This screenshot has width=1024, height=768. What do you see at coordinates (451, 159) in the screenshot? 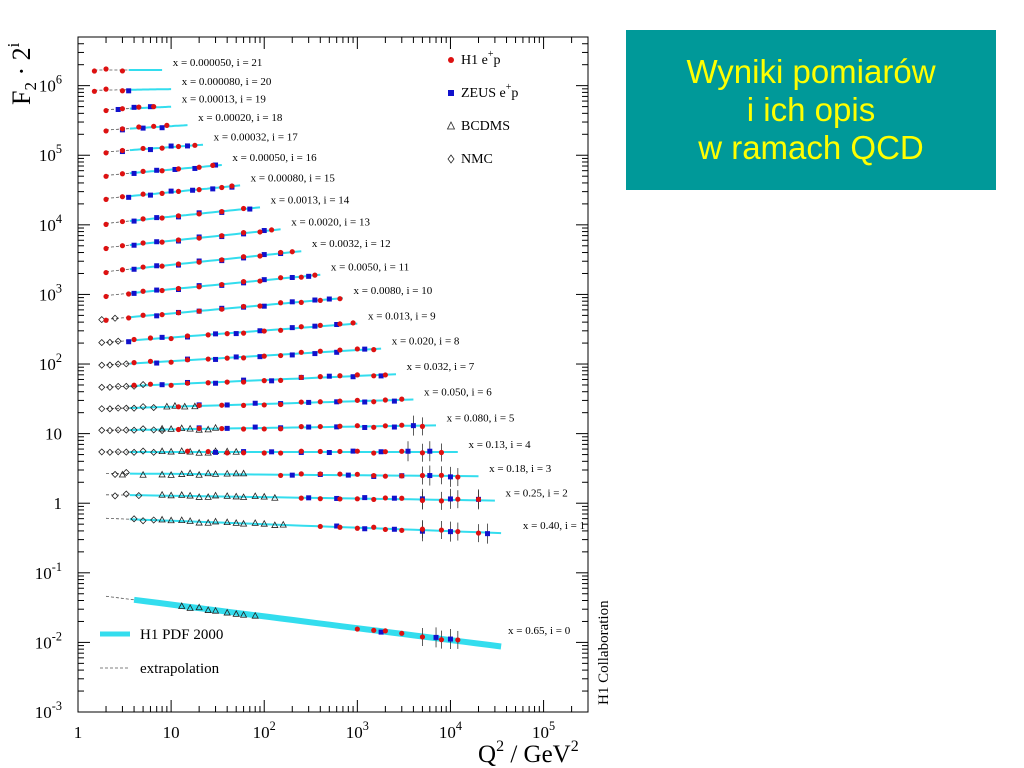
I see `legend-nmc-marker` at bounding box center [451, 159].